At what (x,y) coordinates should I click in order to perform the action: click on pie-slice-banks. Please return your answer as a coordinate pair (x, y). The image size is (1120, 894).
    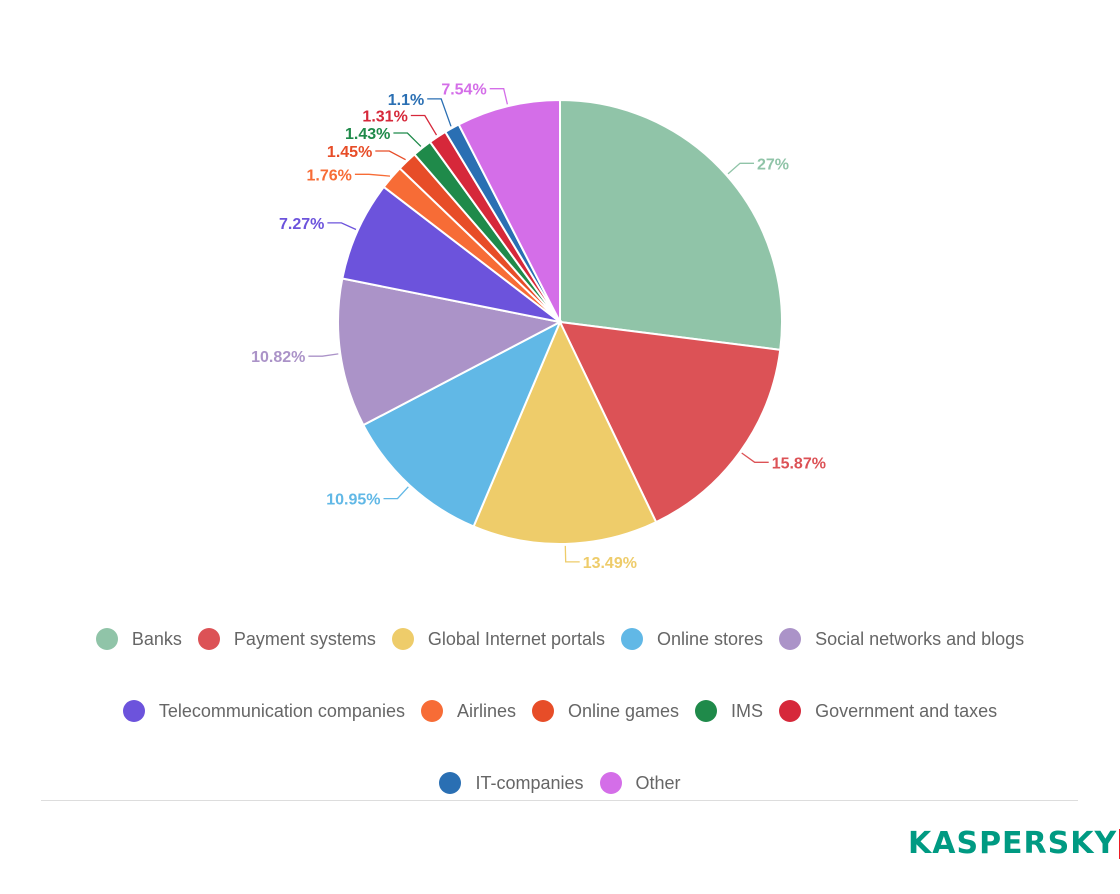
    Looking at the image, I should click on (671, 224).